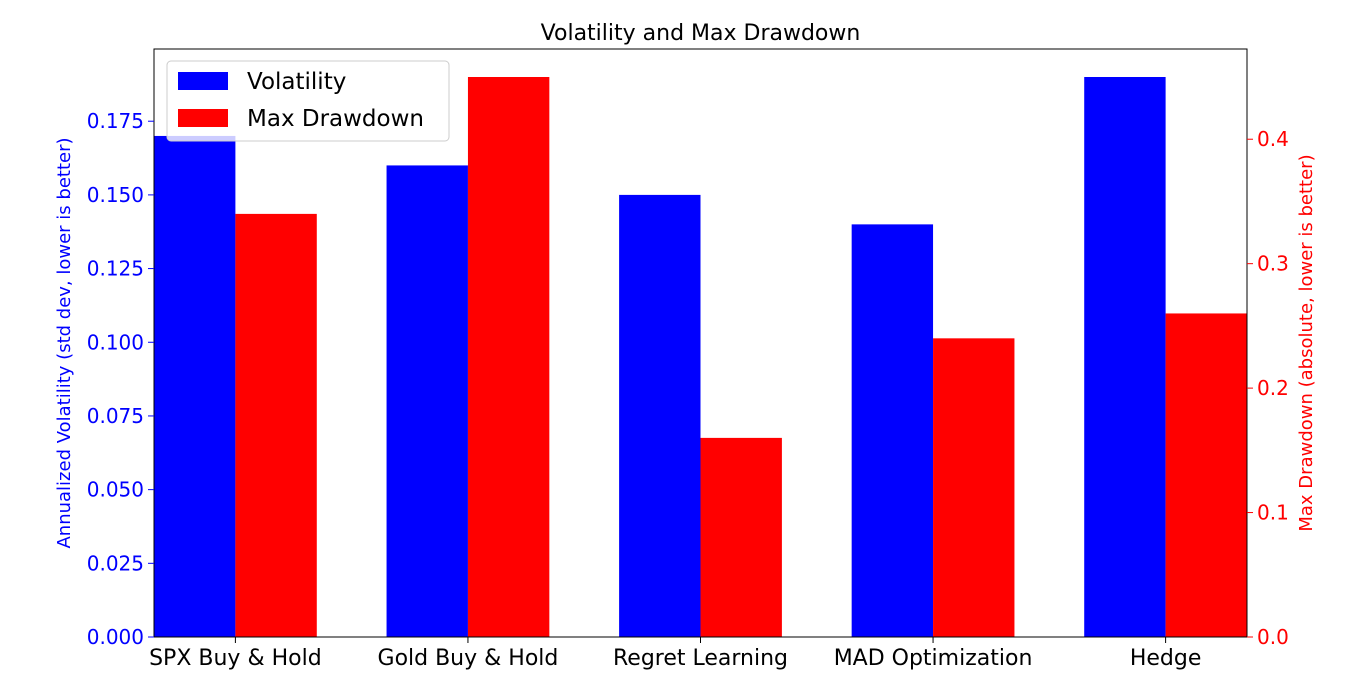 This screenshot has width=1362, height=693. I want to click on y-right-tick-label: 0.2, so click(1273, 388).